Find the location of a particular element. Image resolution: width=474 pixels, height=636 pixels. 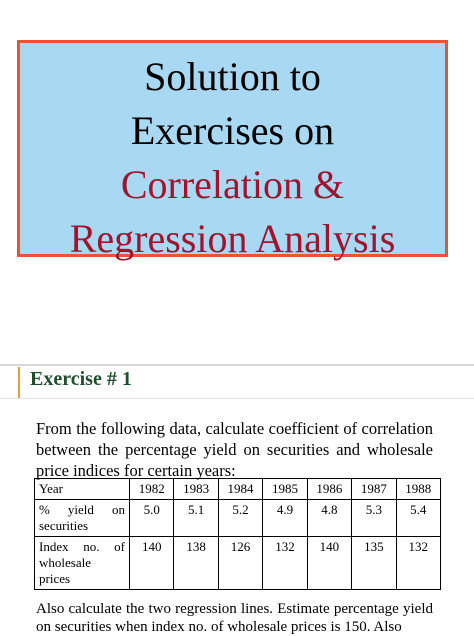

divider-top is located at coordinates (237, 365).